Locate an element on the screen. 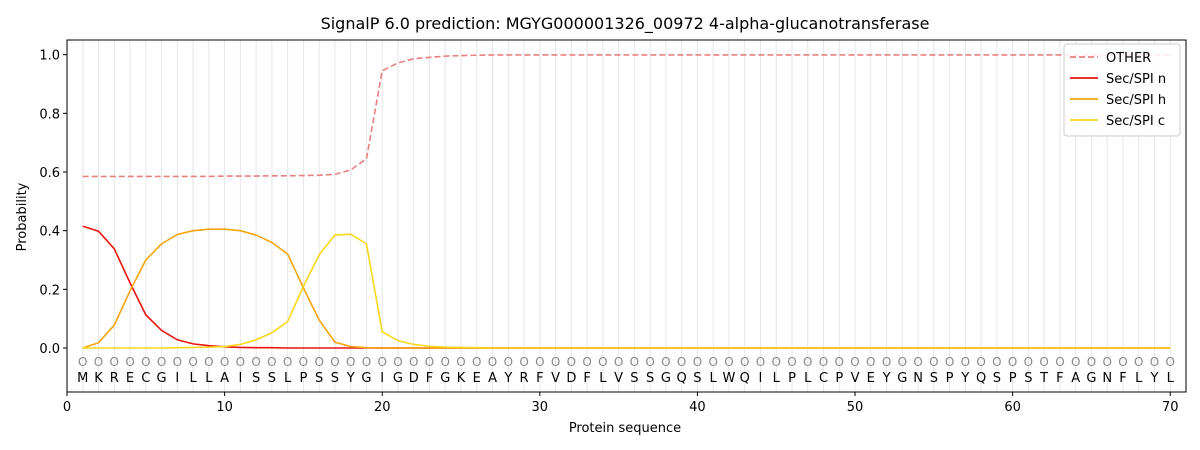 The width and height of the screenshot is (1200, 450). x-tick-label: 50 is located at coordinates (855, 407).